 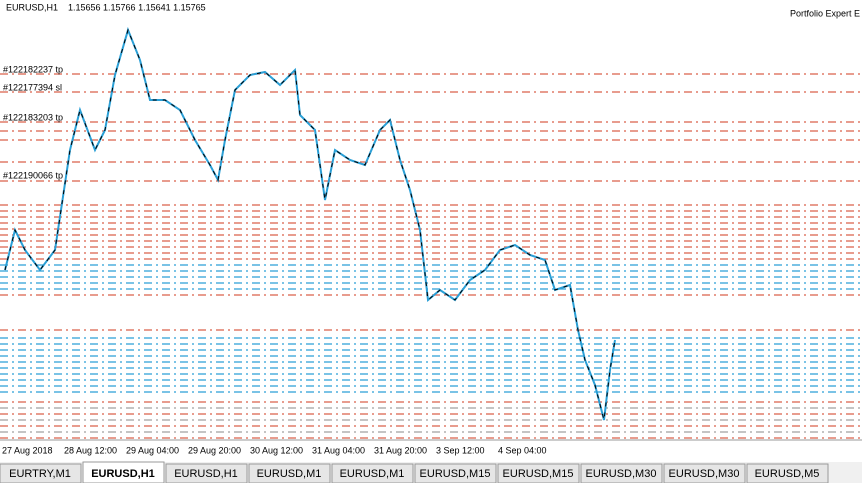 I want to click on tab-label: EURUSD,M5, so click(x=787, y=474).